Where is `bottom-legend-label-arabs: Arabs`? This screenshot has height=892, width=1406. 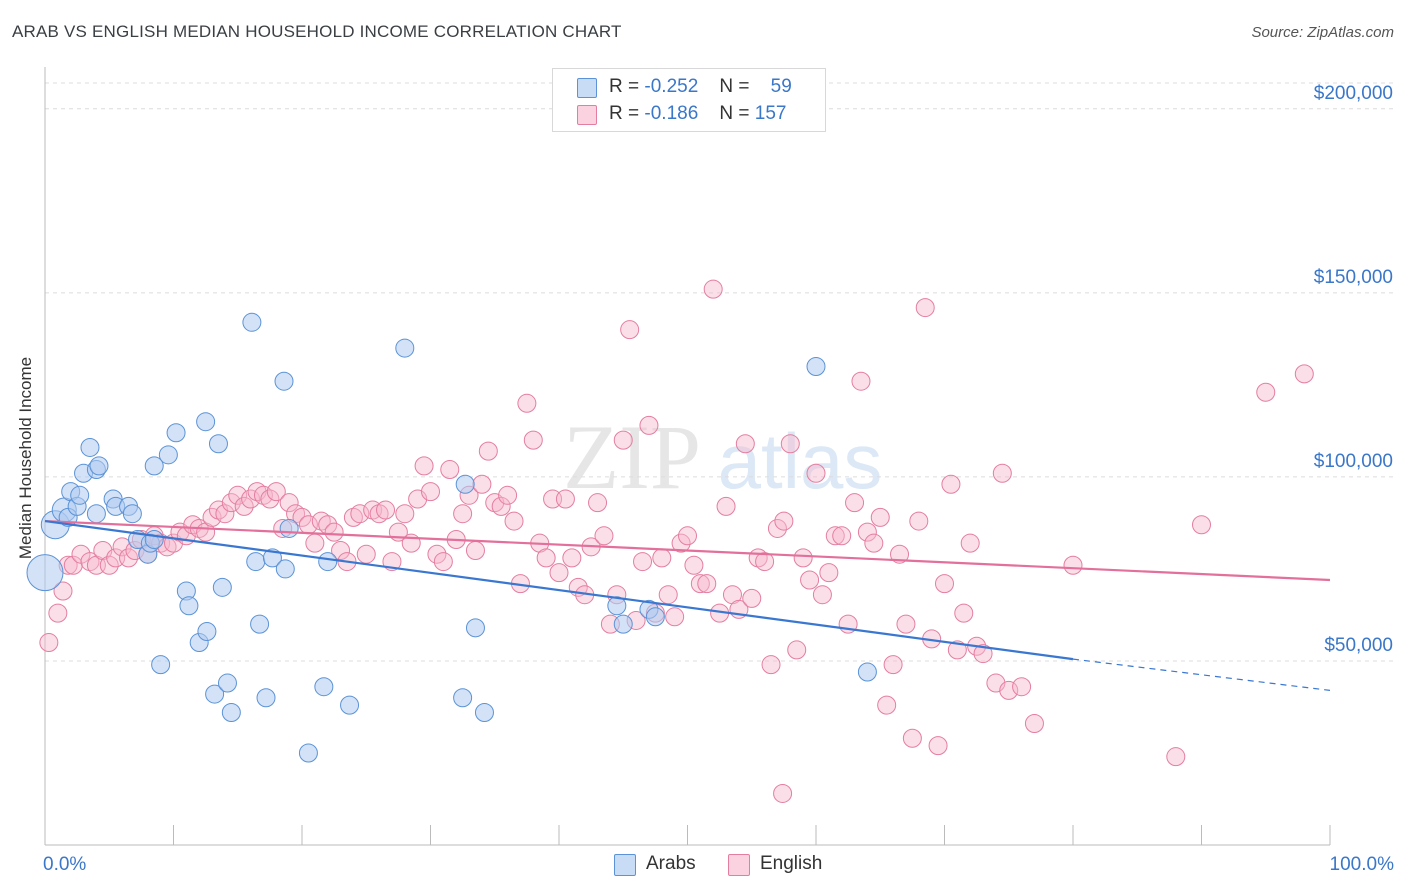 bottom-legend-label-arabs: Arabs is located at coordinates (671, 863).